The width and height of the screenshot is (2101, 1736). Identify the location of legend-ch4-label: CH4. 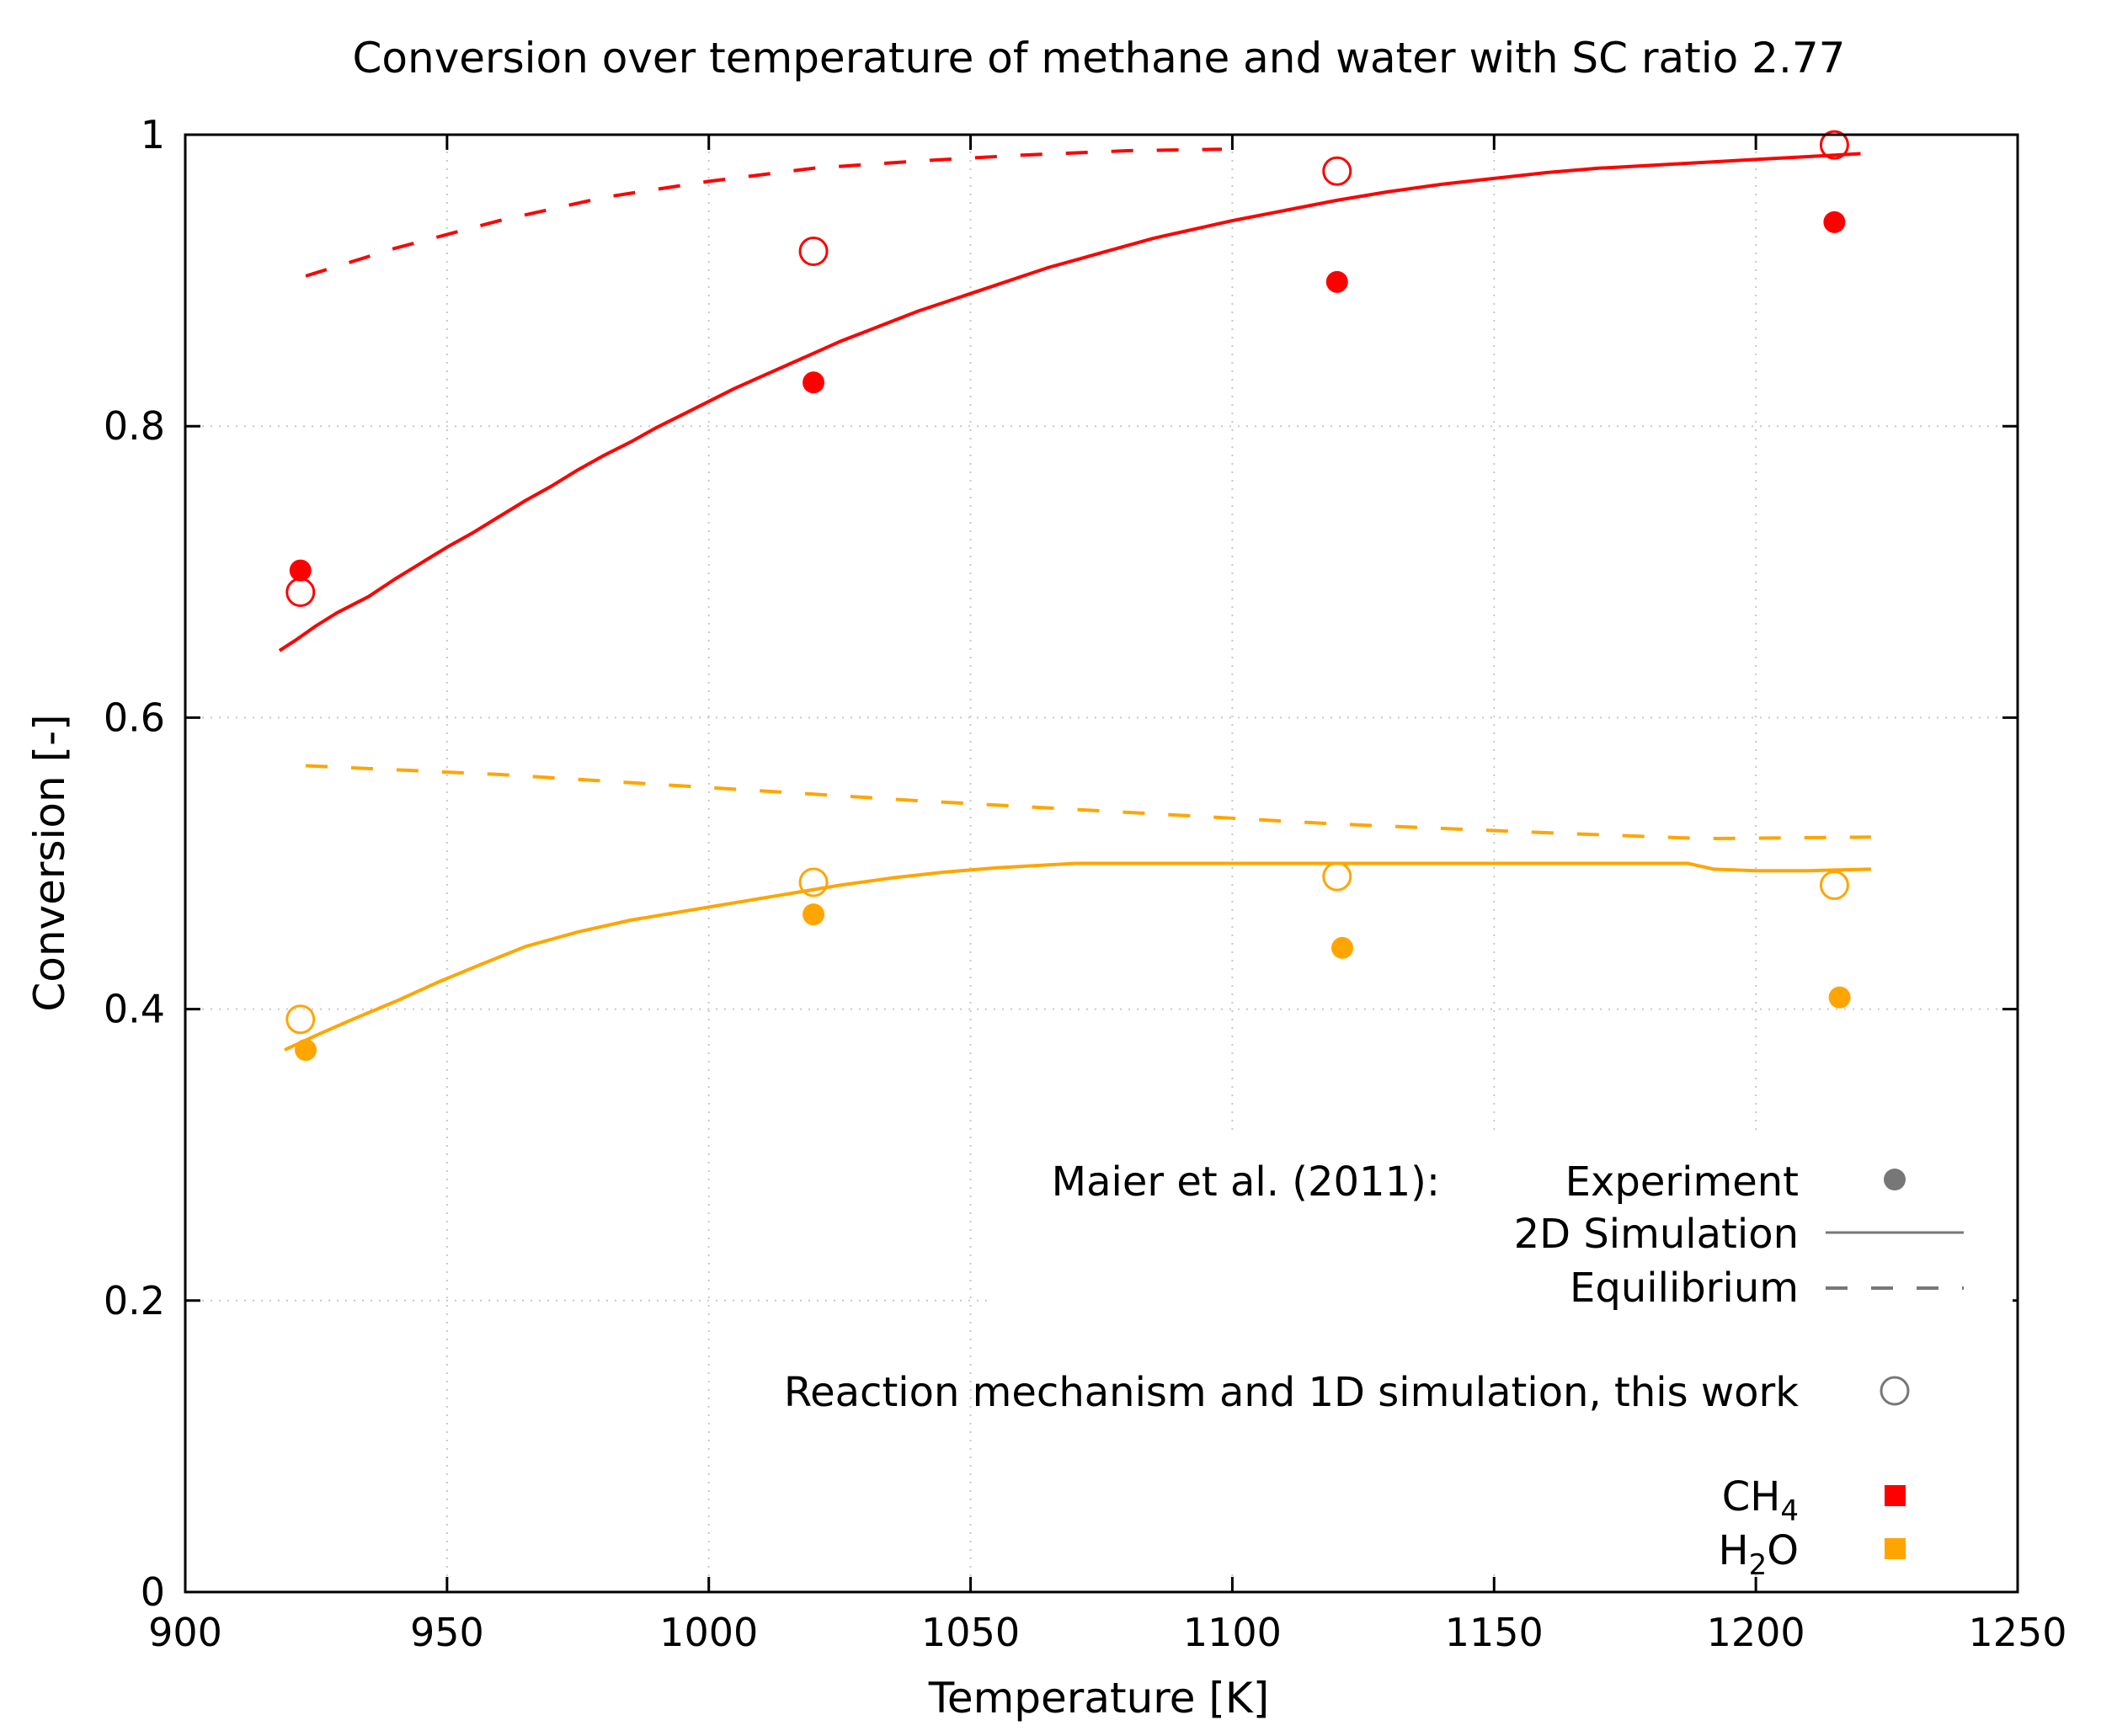
(1760, 1500).